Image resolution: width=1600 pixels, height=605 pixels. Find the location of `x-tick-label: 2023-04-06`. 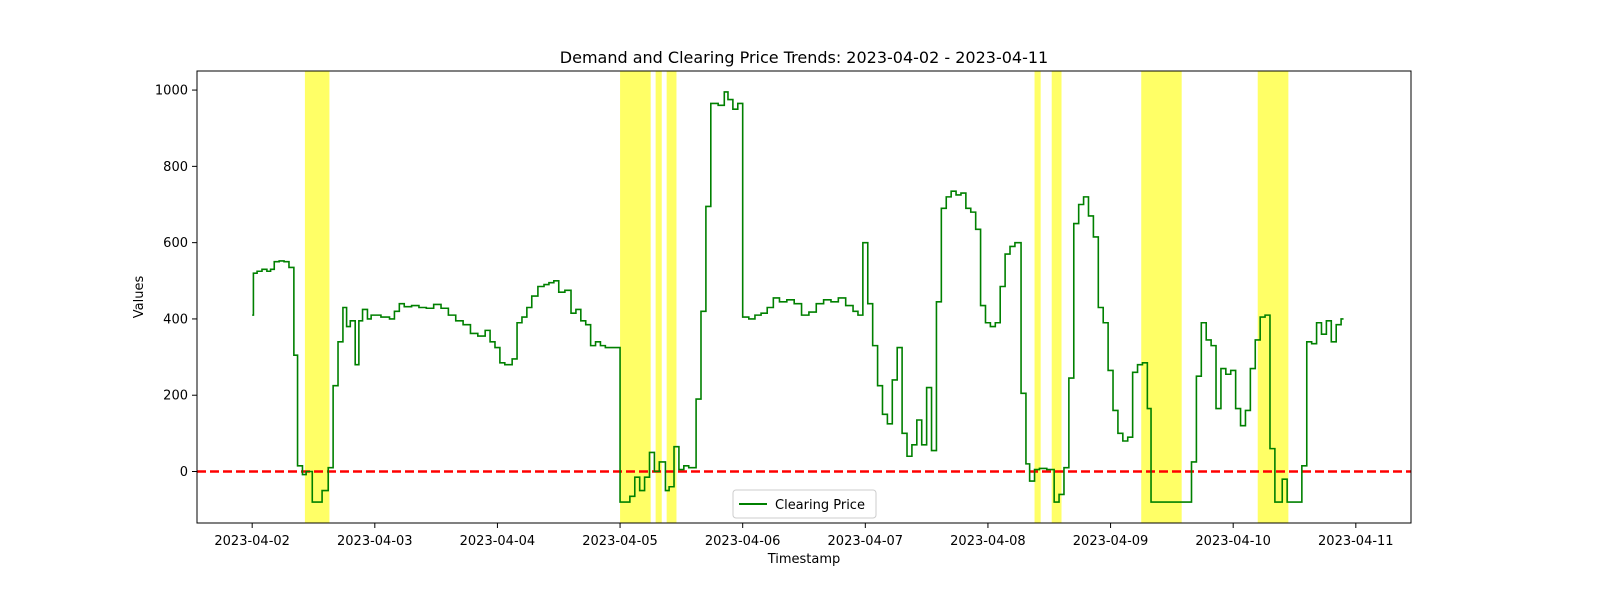

x-tick-label: 2023-04-06 is located at coordinates (743, 541).